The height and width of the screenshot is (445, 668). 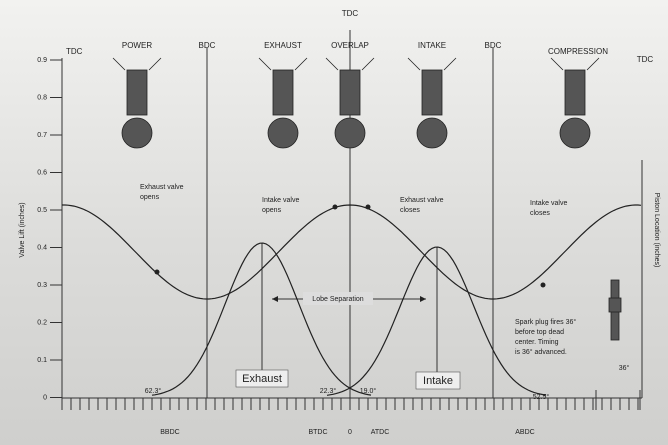 What do you see at coordinates (656, 230) in the screenshot?
I see `axis-title: Piston Location (inches)` at bounding box center [656, 230].